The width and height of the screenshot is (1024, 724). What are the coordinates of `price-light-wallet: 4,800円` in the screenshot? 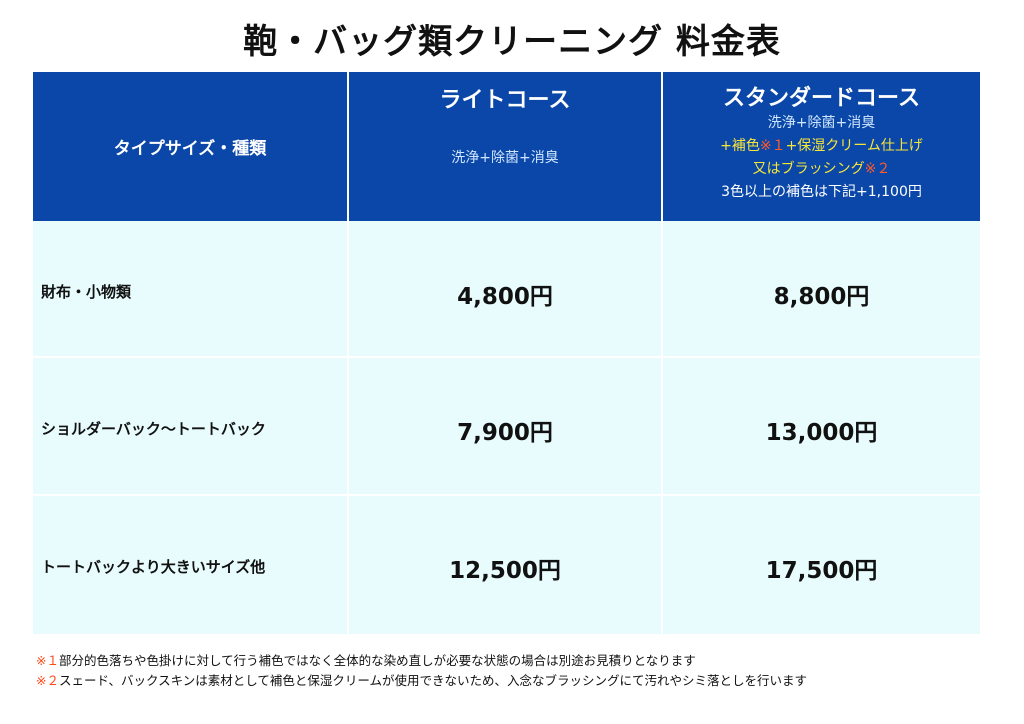 It's located at (505, 297).